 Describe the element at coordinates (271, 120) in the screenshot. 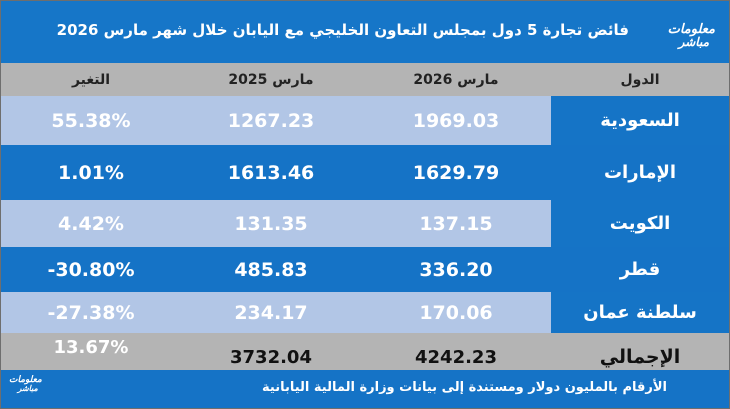

I see `mar-2025-cell: 1267.23` at that location.